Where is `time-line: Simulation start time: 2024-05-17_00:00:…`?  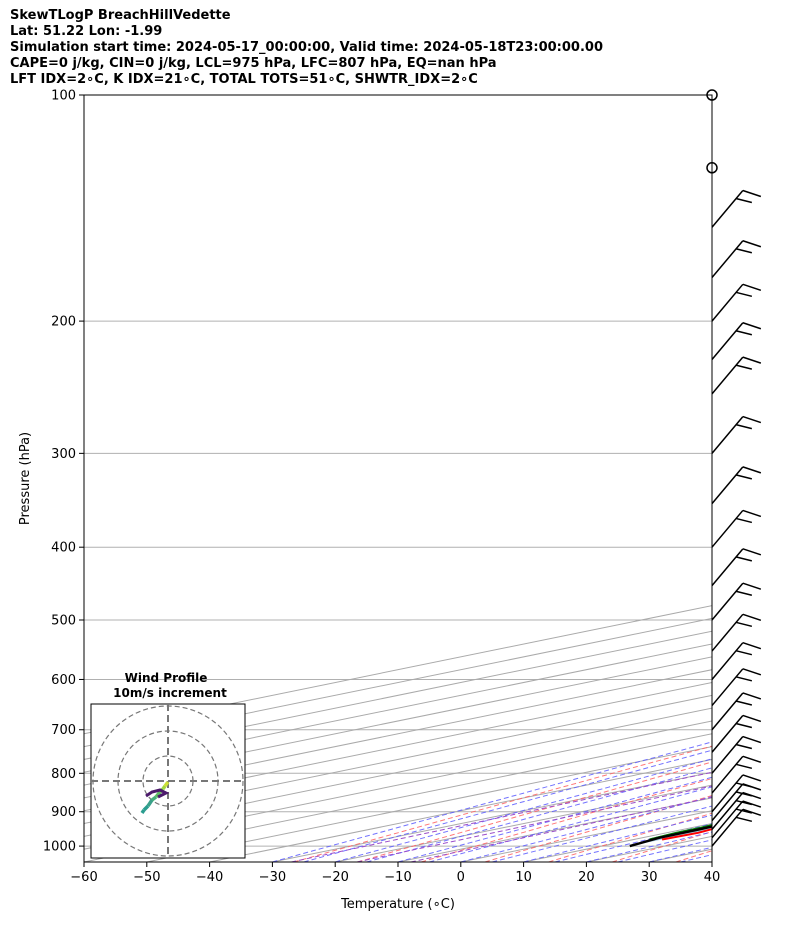 time-line: Simulation start time: 2024-05-17_00:00:… is located at coordinates (306, 47).